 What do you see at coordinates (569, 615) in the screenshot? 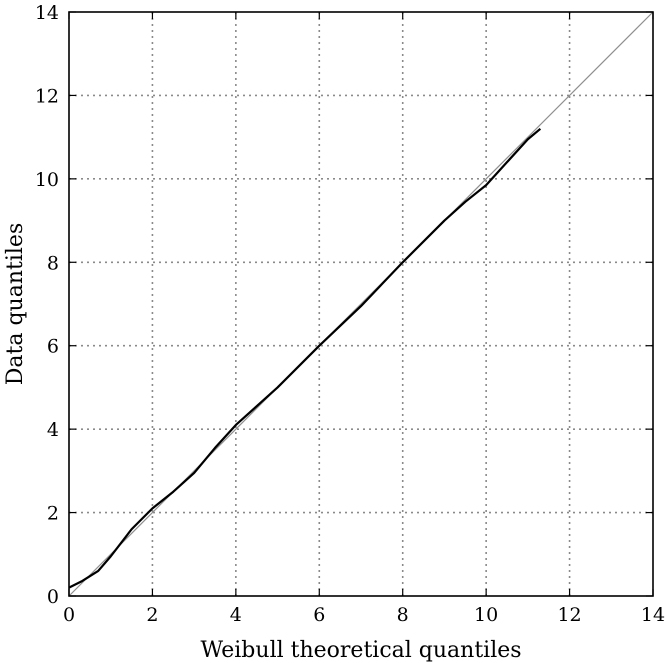
I see `x-tick-label: 12` at bounding box center [569, 615].